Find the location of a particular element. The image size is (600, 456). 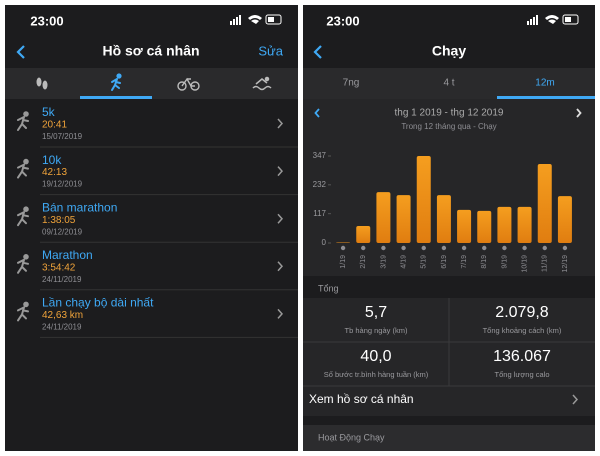

x-tick-label: 8/19 is located at coordinates (484, 262).